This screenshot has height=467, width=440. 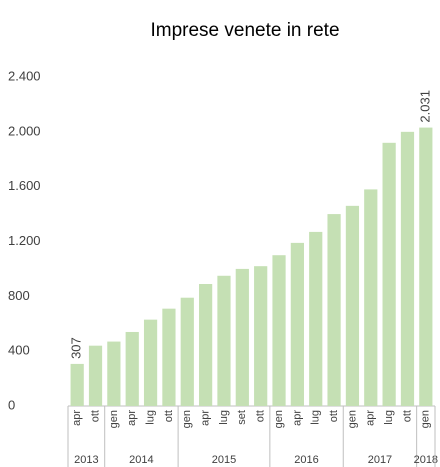 What do you see at coordinates (19, 350) in the screenshot?
I see `y-tick-label: 400` at bounding box center [19, 350].